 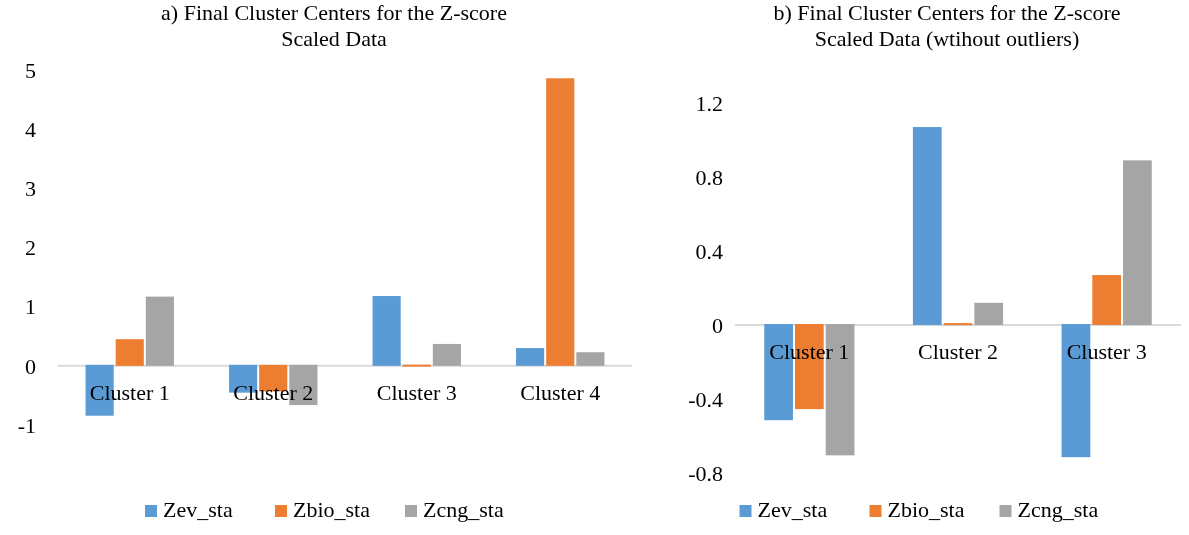 What do you see at coordinates (709, 177) in the screenshot?
I see `y-tick-label: 0.8` at bounding box center [709, 177].